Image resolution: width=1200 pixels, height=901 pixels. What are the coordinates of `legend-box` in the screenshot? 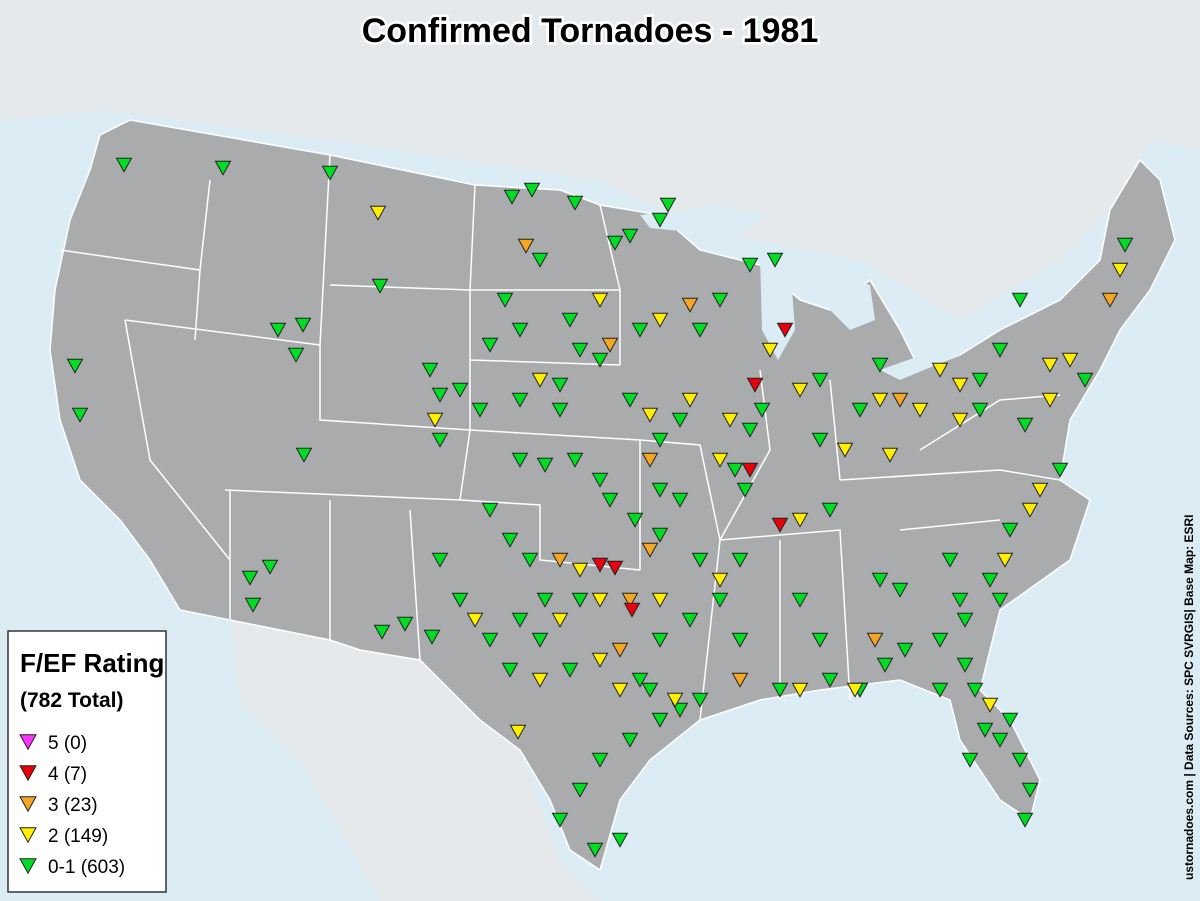 It's located at (87, 761).